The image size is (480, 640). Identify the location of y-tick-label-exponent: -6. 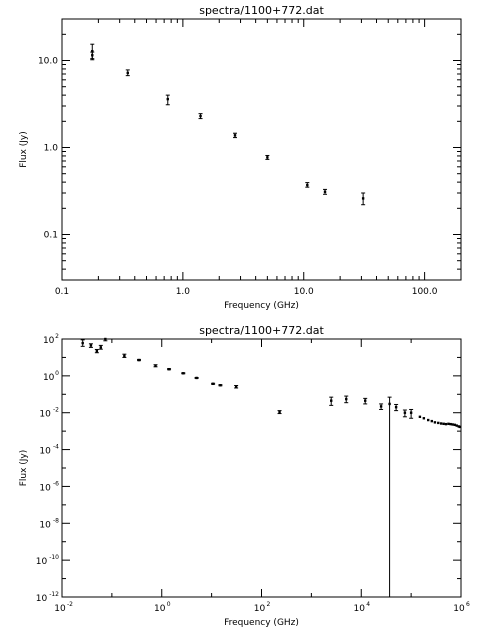
(56, 483).